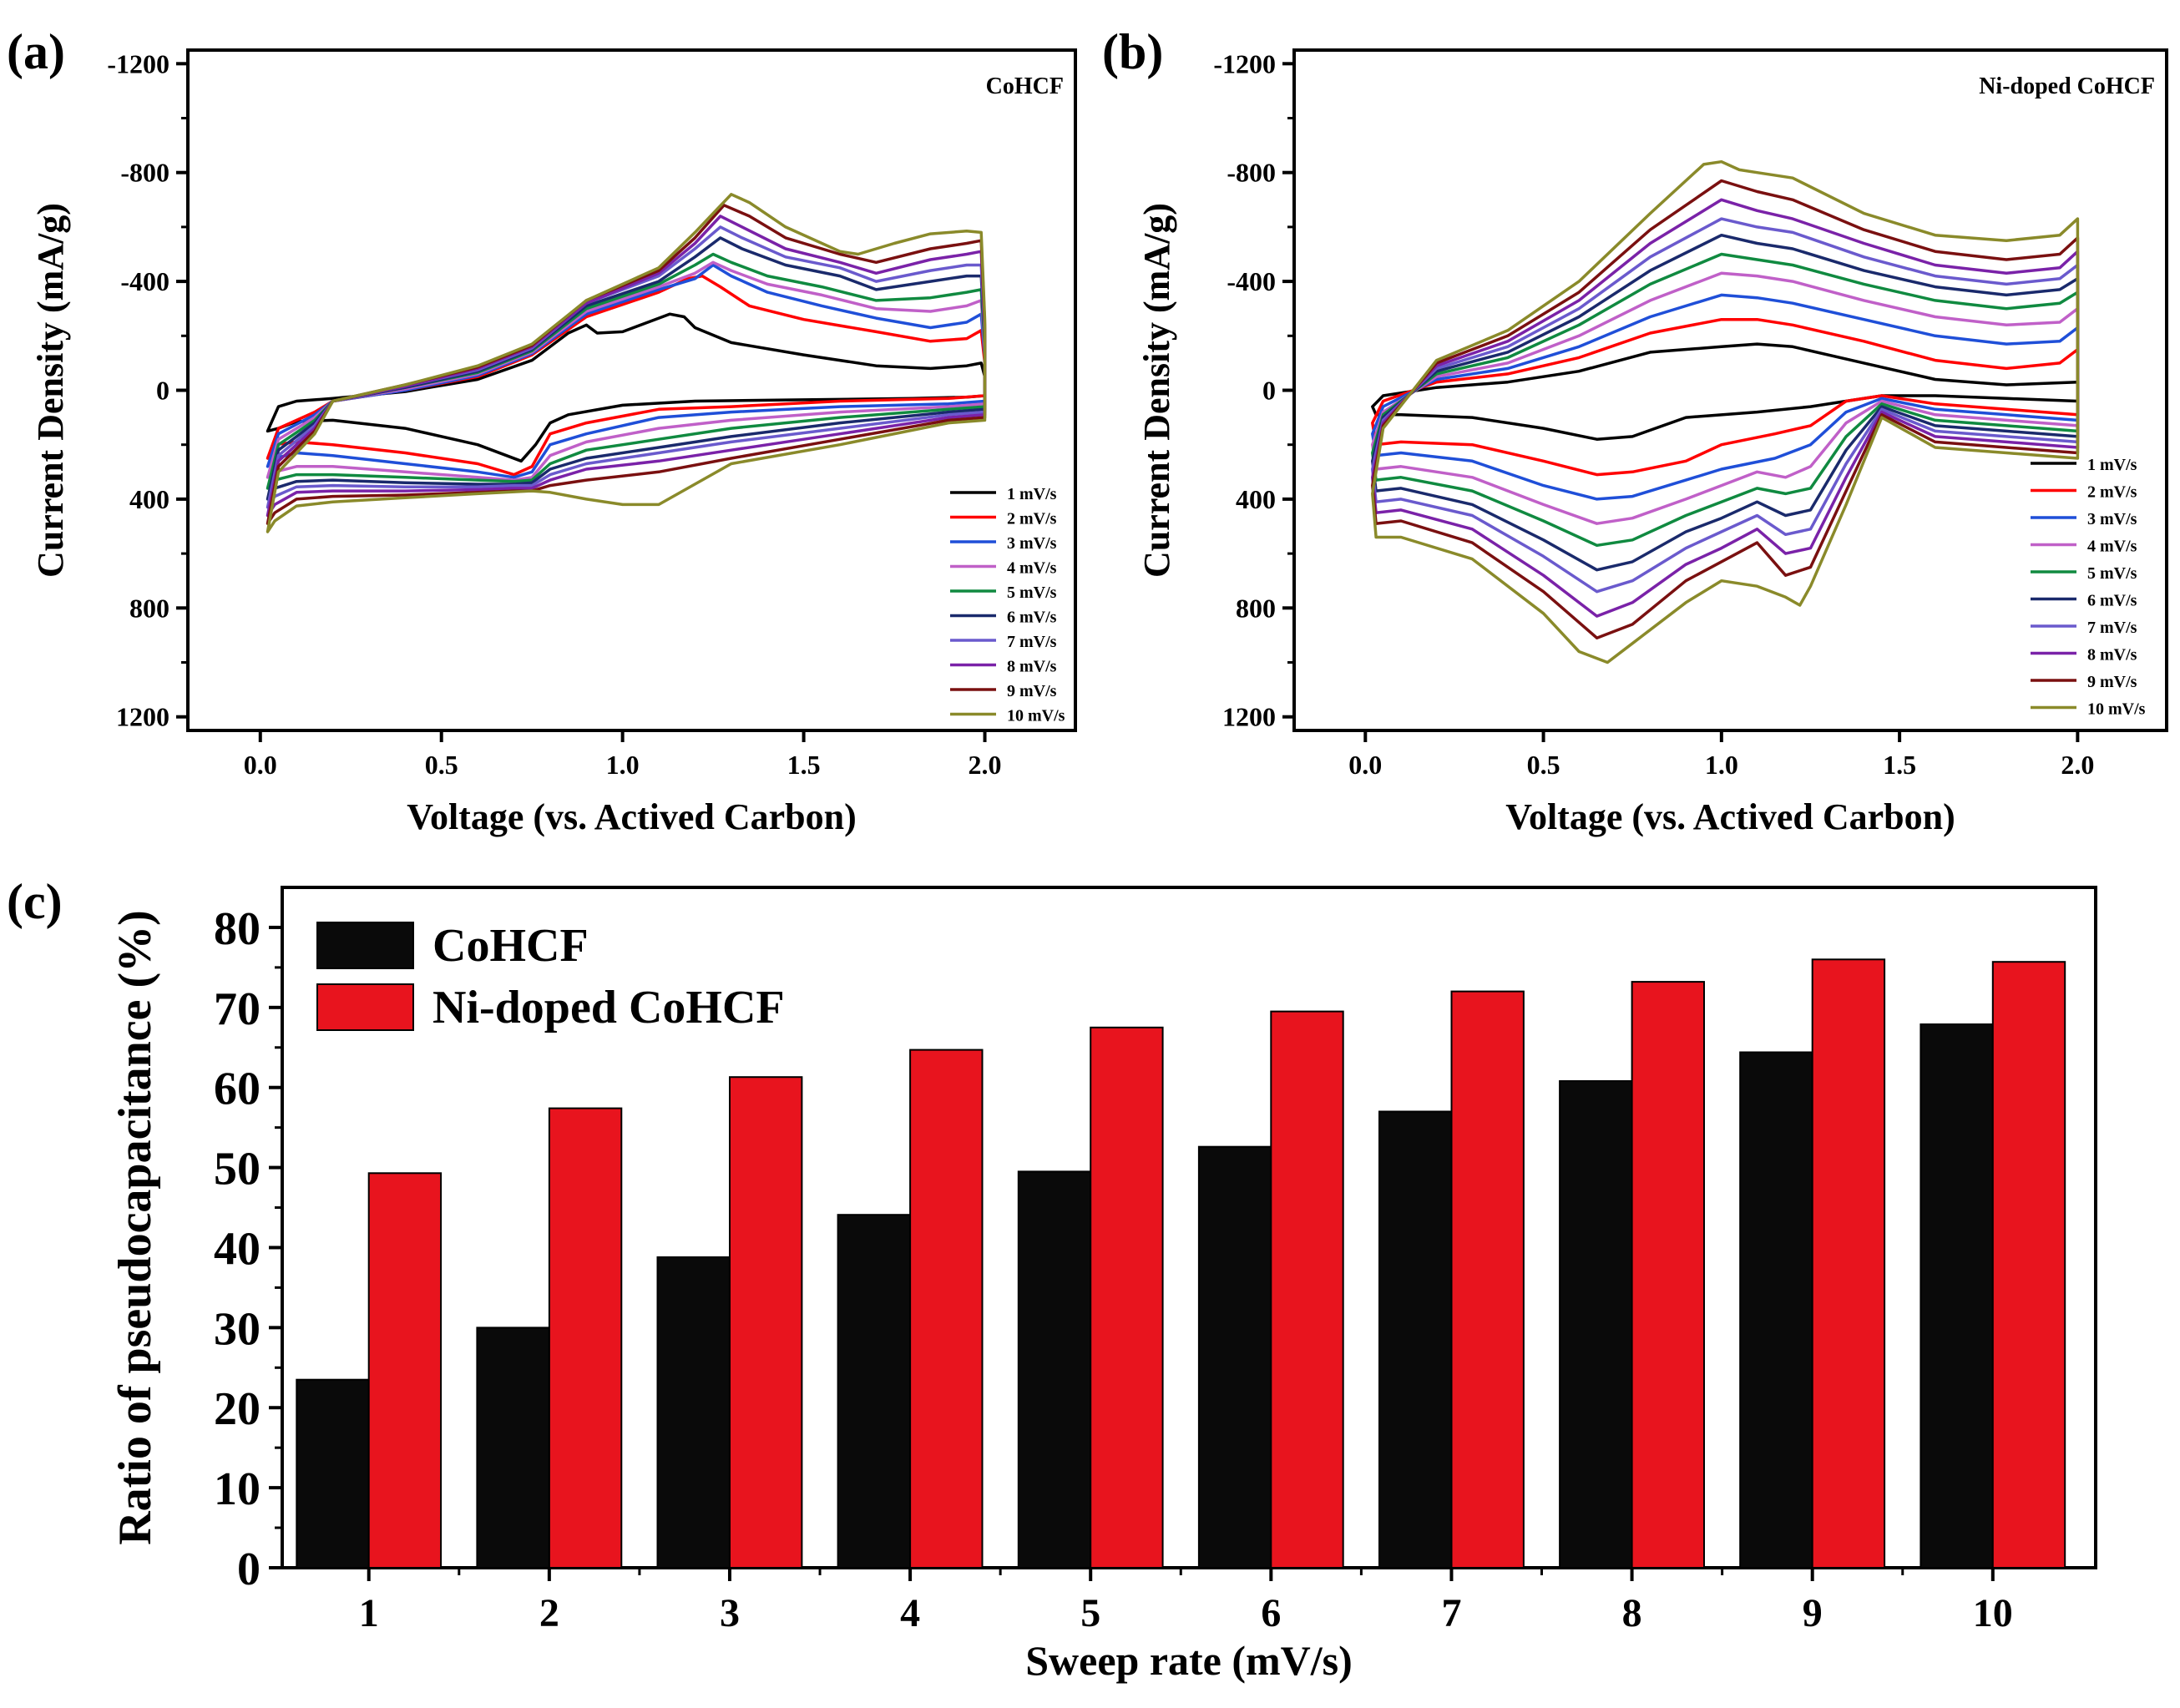  I want to click on x-tick-label: 9, so click(1813, 1613).